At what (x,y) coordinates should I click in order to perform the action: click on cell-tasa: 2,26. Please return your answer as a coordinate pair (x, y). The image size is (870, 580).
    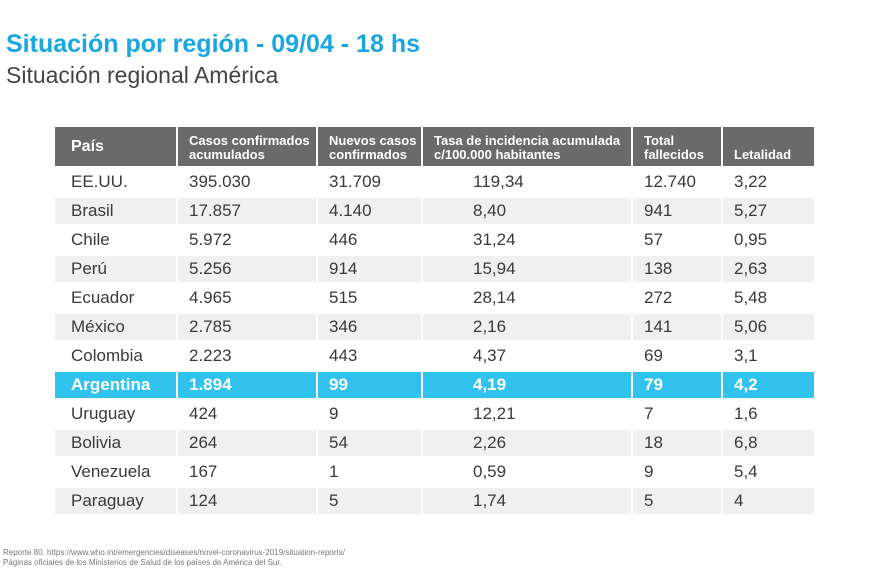
    Looking at the image, I should click on (528, 443).